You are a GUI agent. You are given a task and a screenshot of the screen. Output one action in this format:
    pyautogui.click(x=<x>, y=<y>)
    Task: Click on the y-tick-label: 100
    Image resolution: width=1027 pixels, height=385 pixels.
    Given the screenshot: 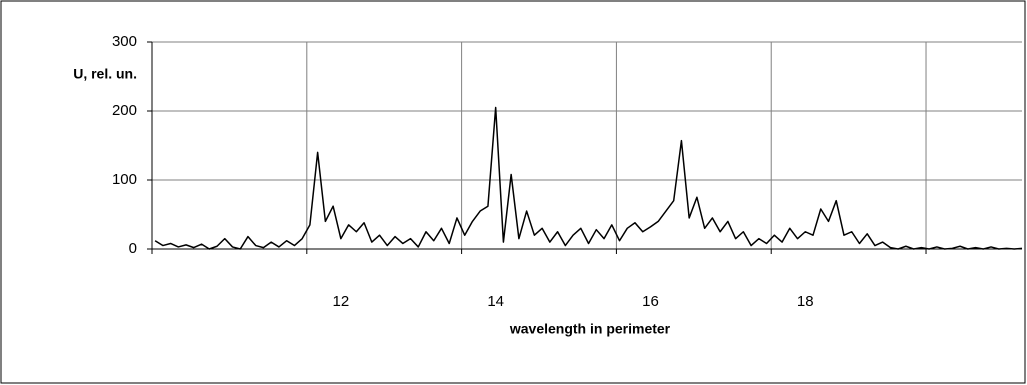 What is the action you would take?
    pyautogui.click(x=124, y=179)
    